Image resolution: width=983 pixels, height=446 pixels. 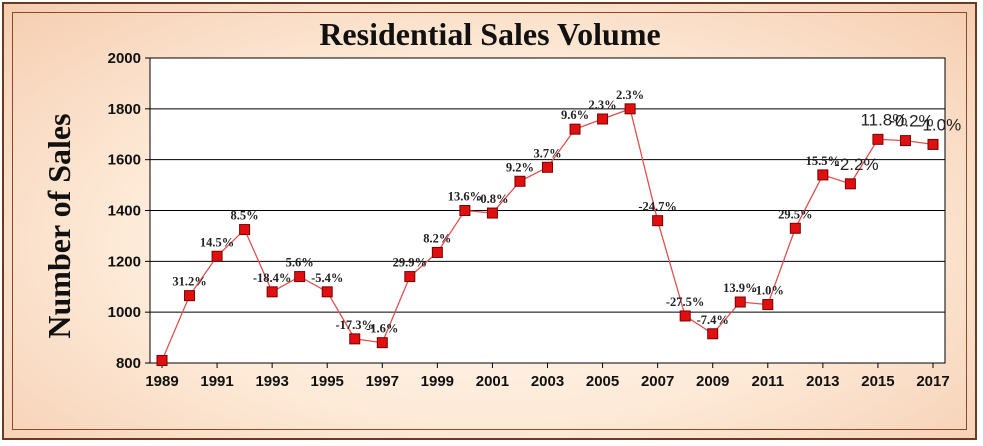 I want to click on data-label: 9.2%, so click(x=520, y=167).